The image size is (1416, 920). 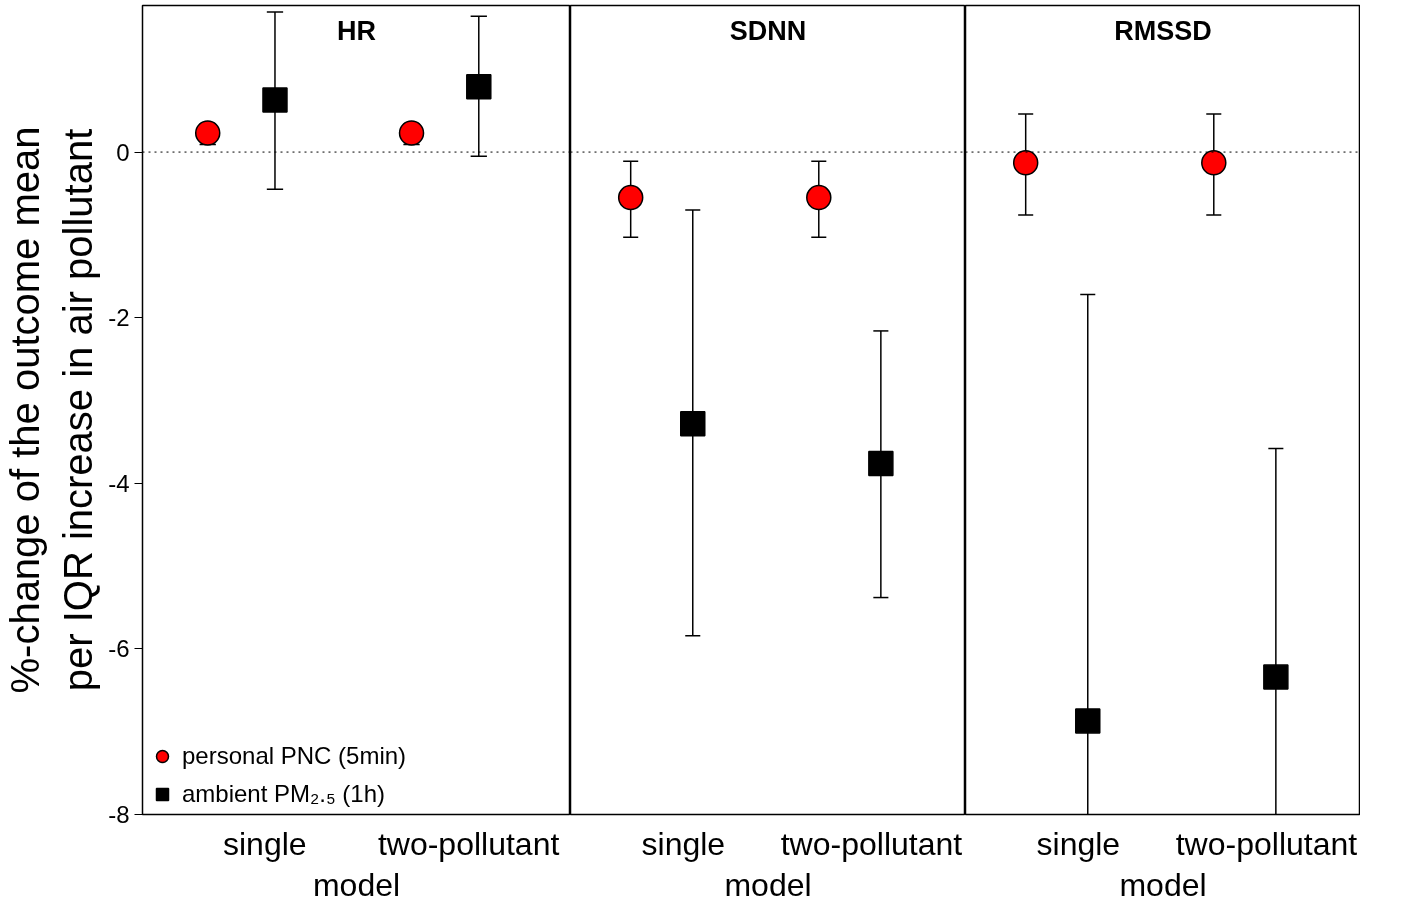 I want to click on chart-title: RMSSD, so click(x=1163, y=30).